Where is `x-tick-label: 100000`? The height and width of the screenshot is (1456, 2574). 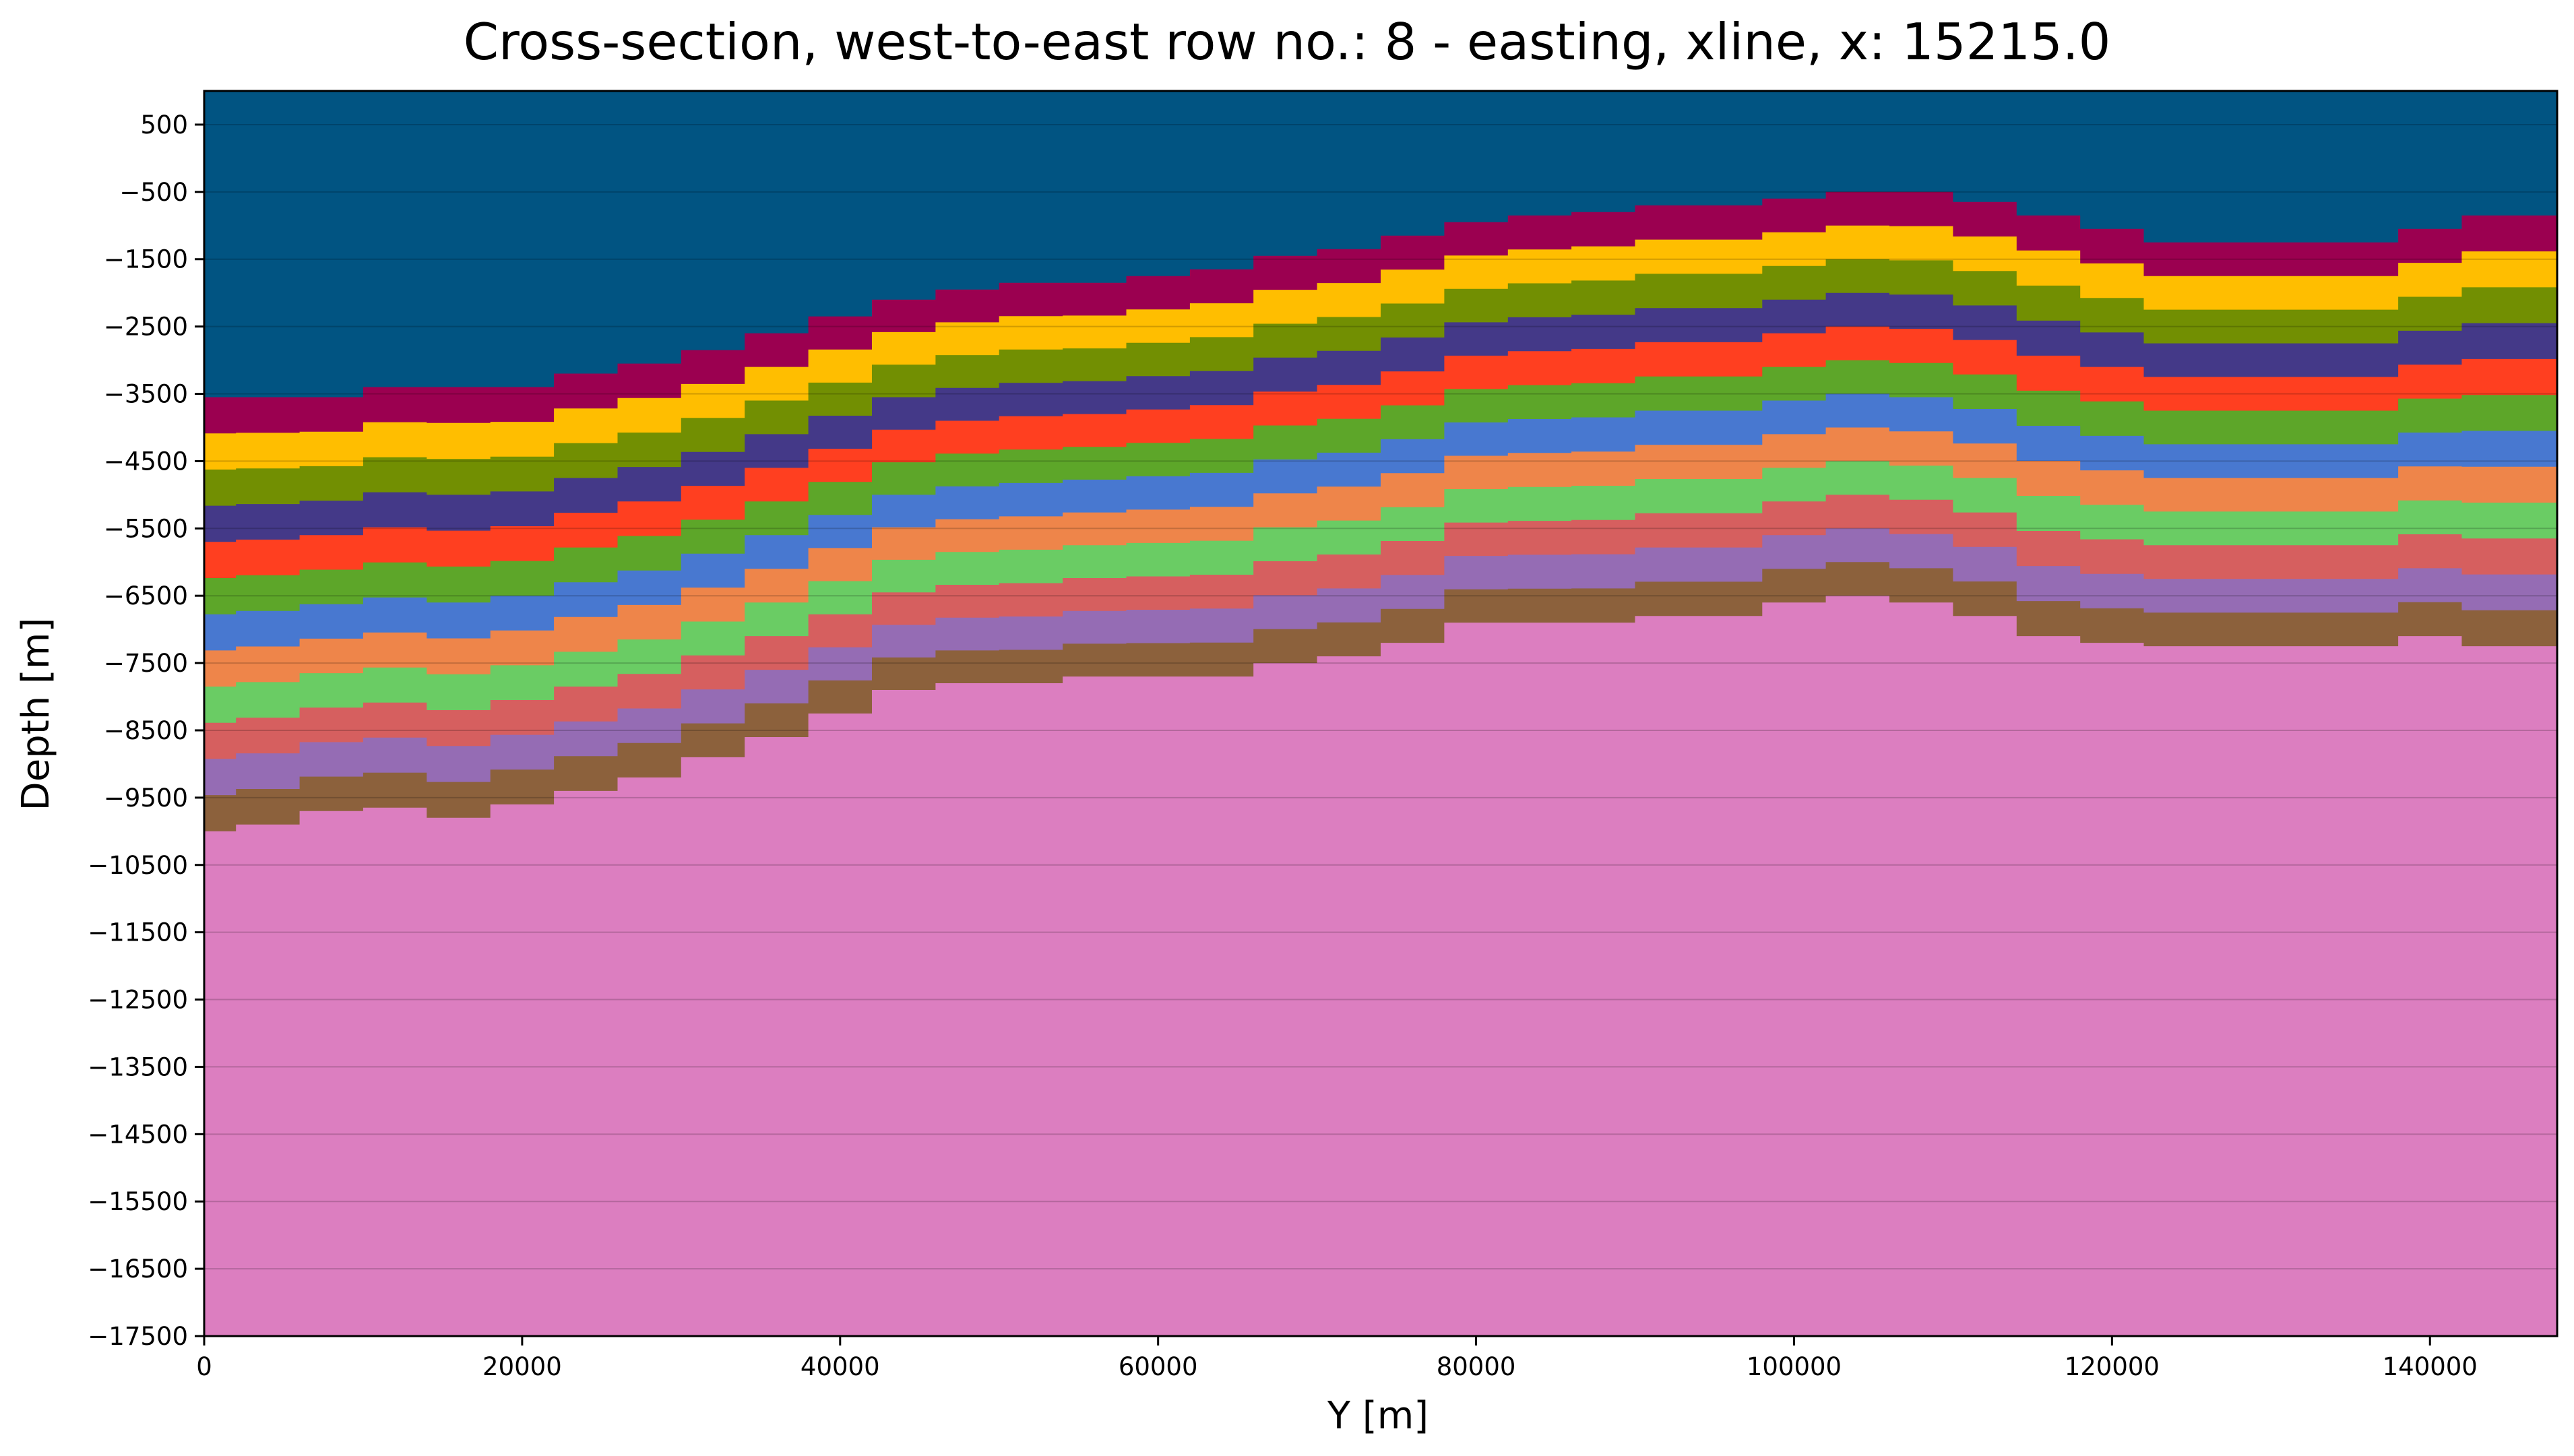
x-tick-label: 100000 is located at coordinates (1795, 1366).